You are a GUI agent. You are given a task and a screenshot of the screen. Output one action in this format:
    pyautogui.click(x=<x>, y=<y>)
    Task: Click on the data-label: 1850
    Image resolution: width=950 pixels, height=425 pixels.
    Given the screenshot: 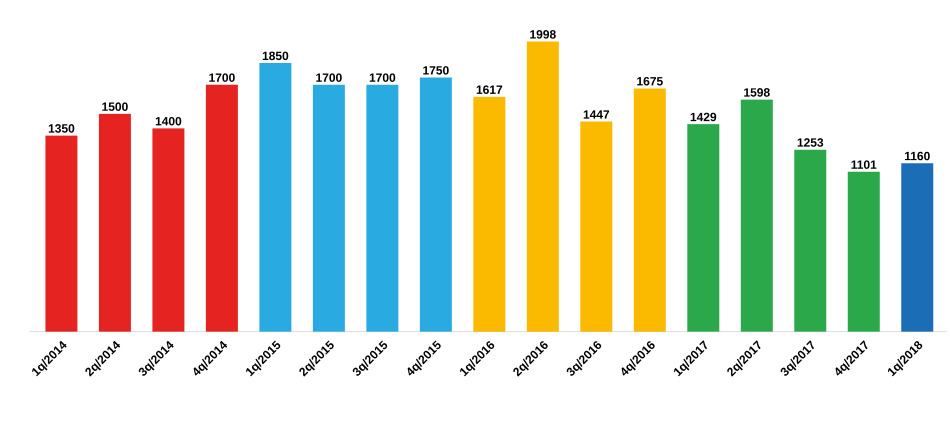 What is the action you would take?
    pyautogui.click(x=275, y=56)
    